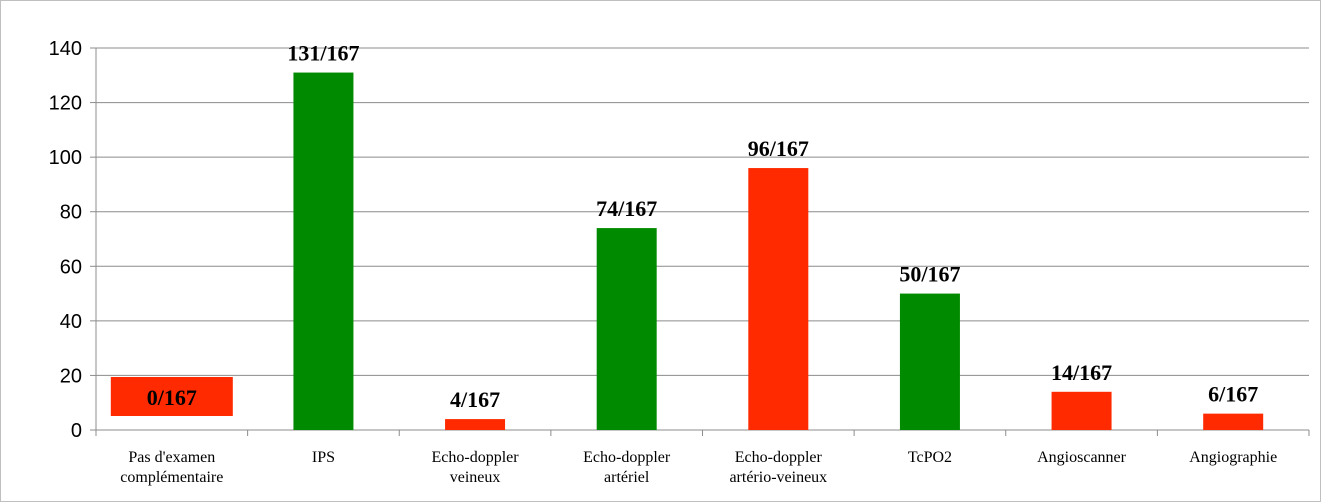 The width and height of the screenshot is (1321, 502). What do you see at coordinates (626, 208) in the screenshot?
I see `data-label: 74/167` at bounding box center [626, 208].